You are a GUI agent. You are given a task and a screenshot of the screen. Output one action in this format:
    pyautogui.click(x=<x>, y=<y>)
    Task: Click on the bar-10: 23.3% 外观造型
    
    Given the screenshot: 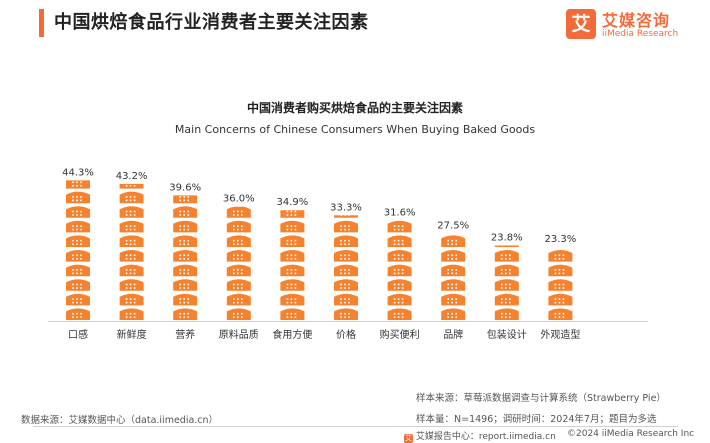 What is the action you would take?
    pyautogui.click(x=560, y=255)
    